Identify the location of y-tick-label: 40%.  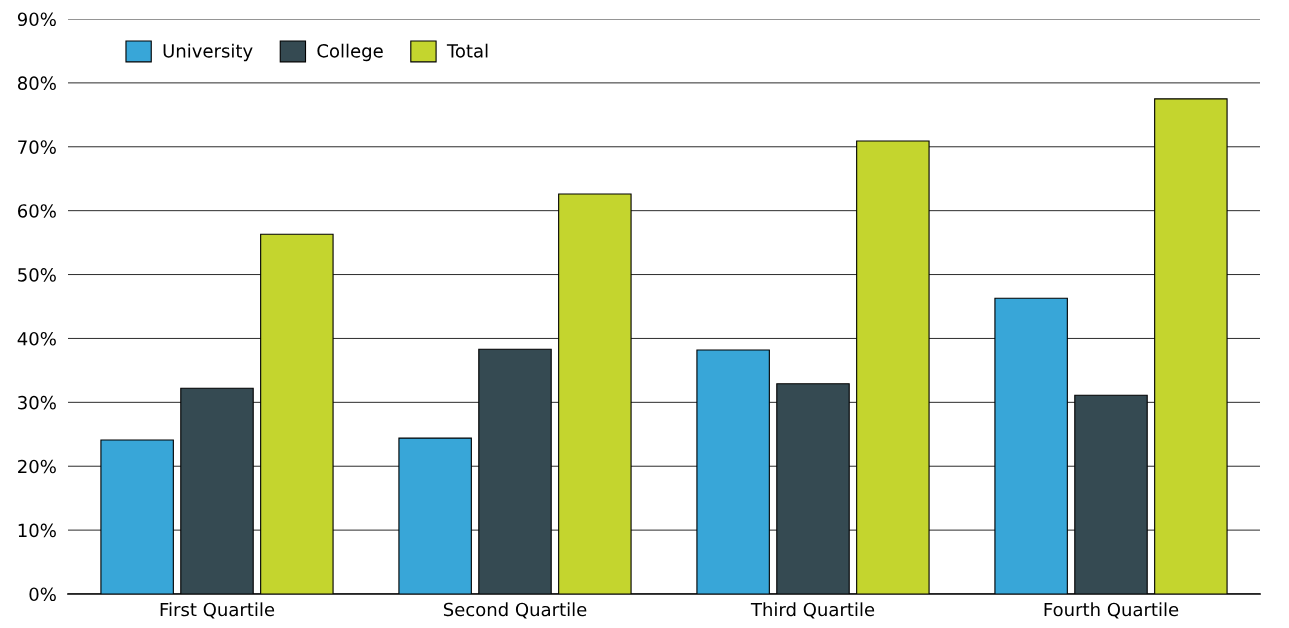
(36, 338).